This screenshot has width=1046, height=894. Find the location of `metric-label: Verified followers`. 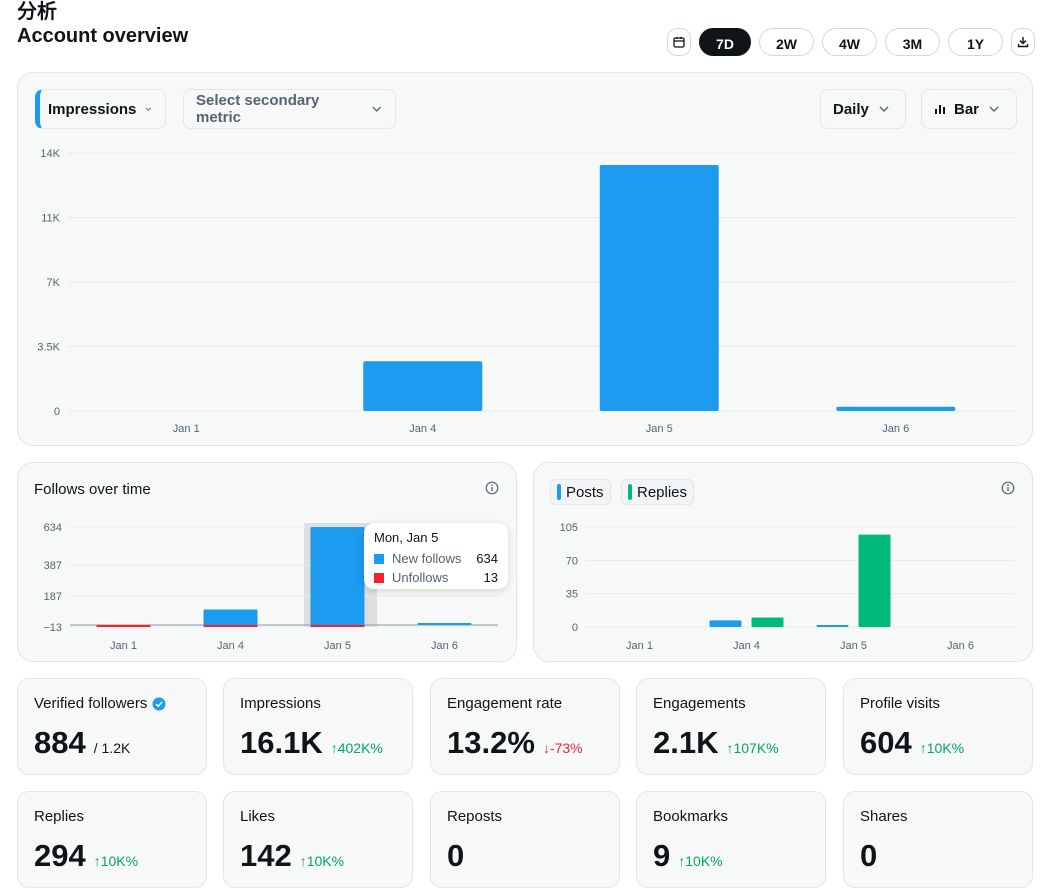

metric-label: Verified followers is located at coordinates (100, 703).